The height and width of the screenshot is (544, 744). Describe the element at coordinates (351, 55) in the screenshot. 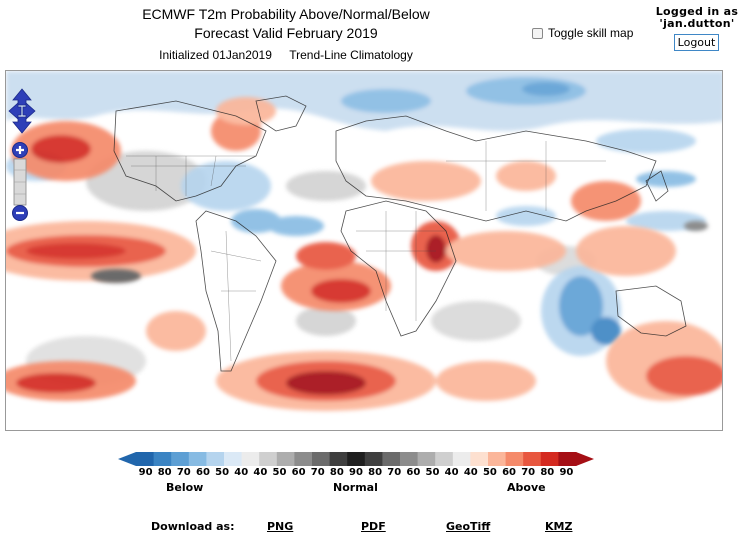

I see `climatology-label: Trend-Line Climatology` at that location.